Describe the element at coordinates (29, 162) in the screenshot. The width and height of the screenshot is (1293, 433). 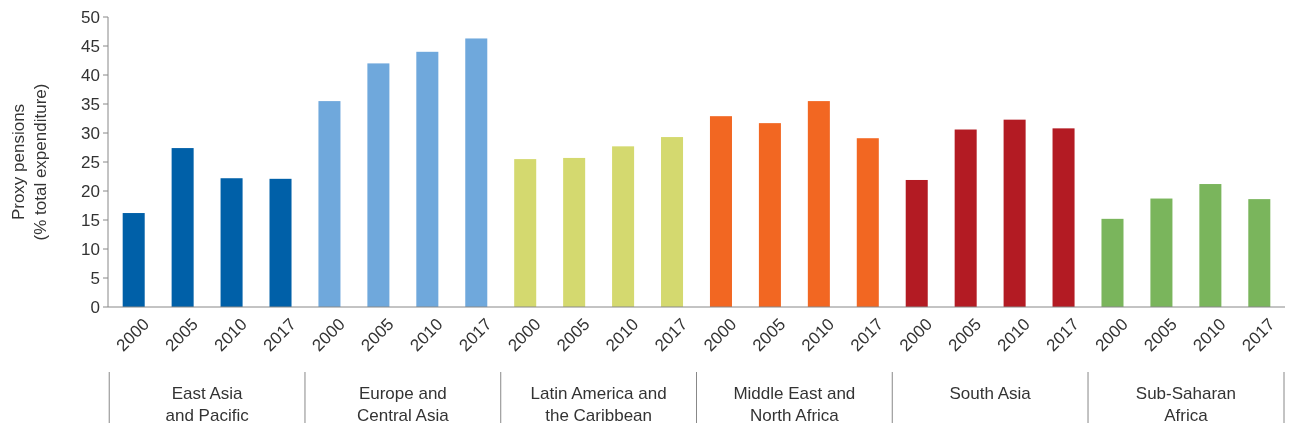
I see `y-axis-title: Proxy pensions (% total expenditure)` at that location.